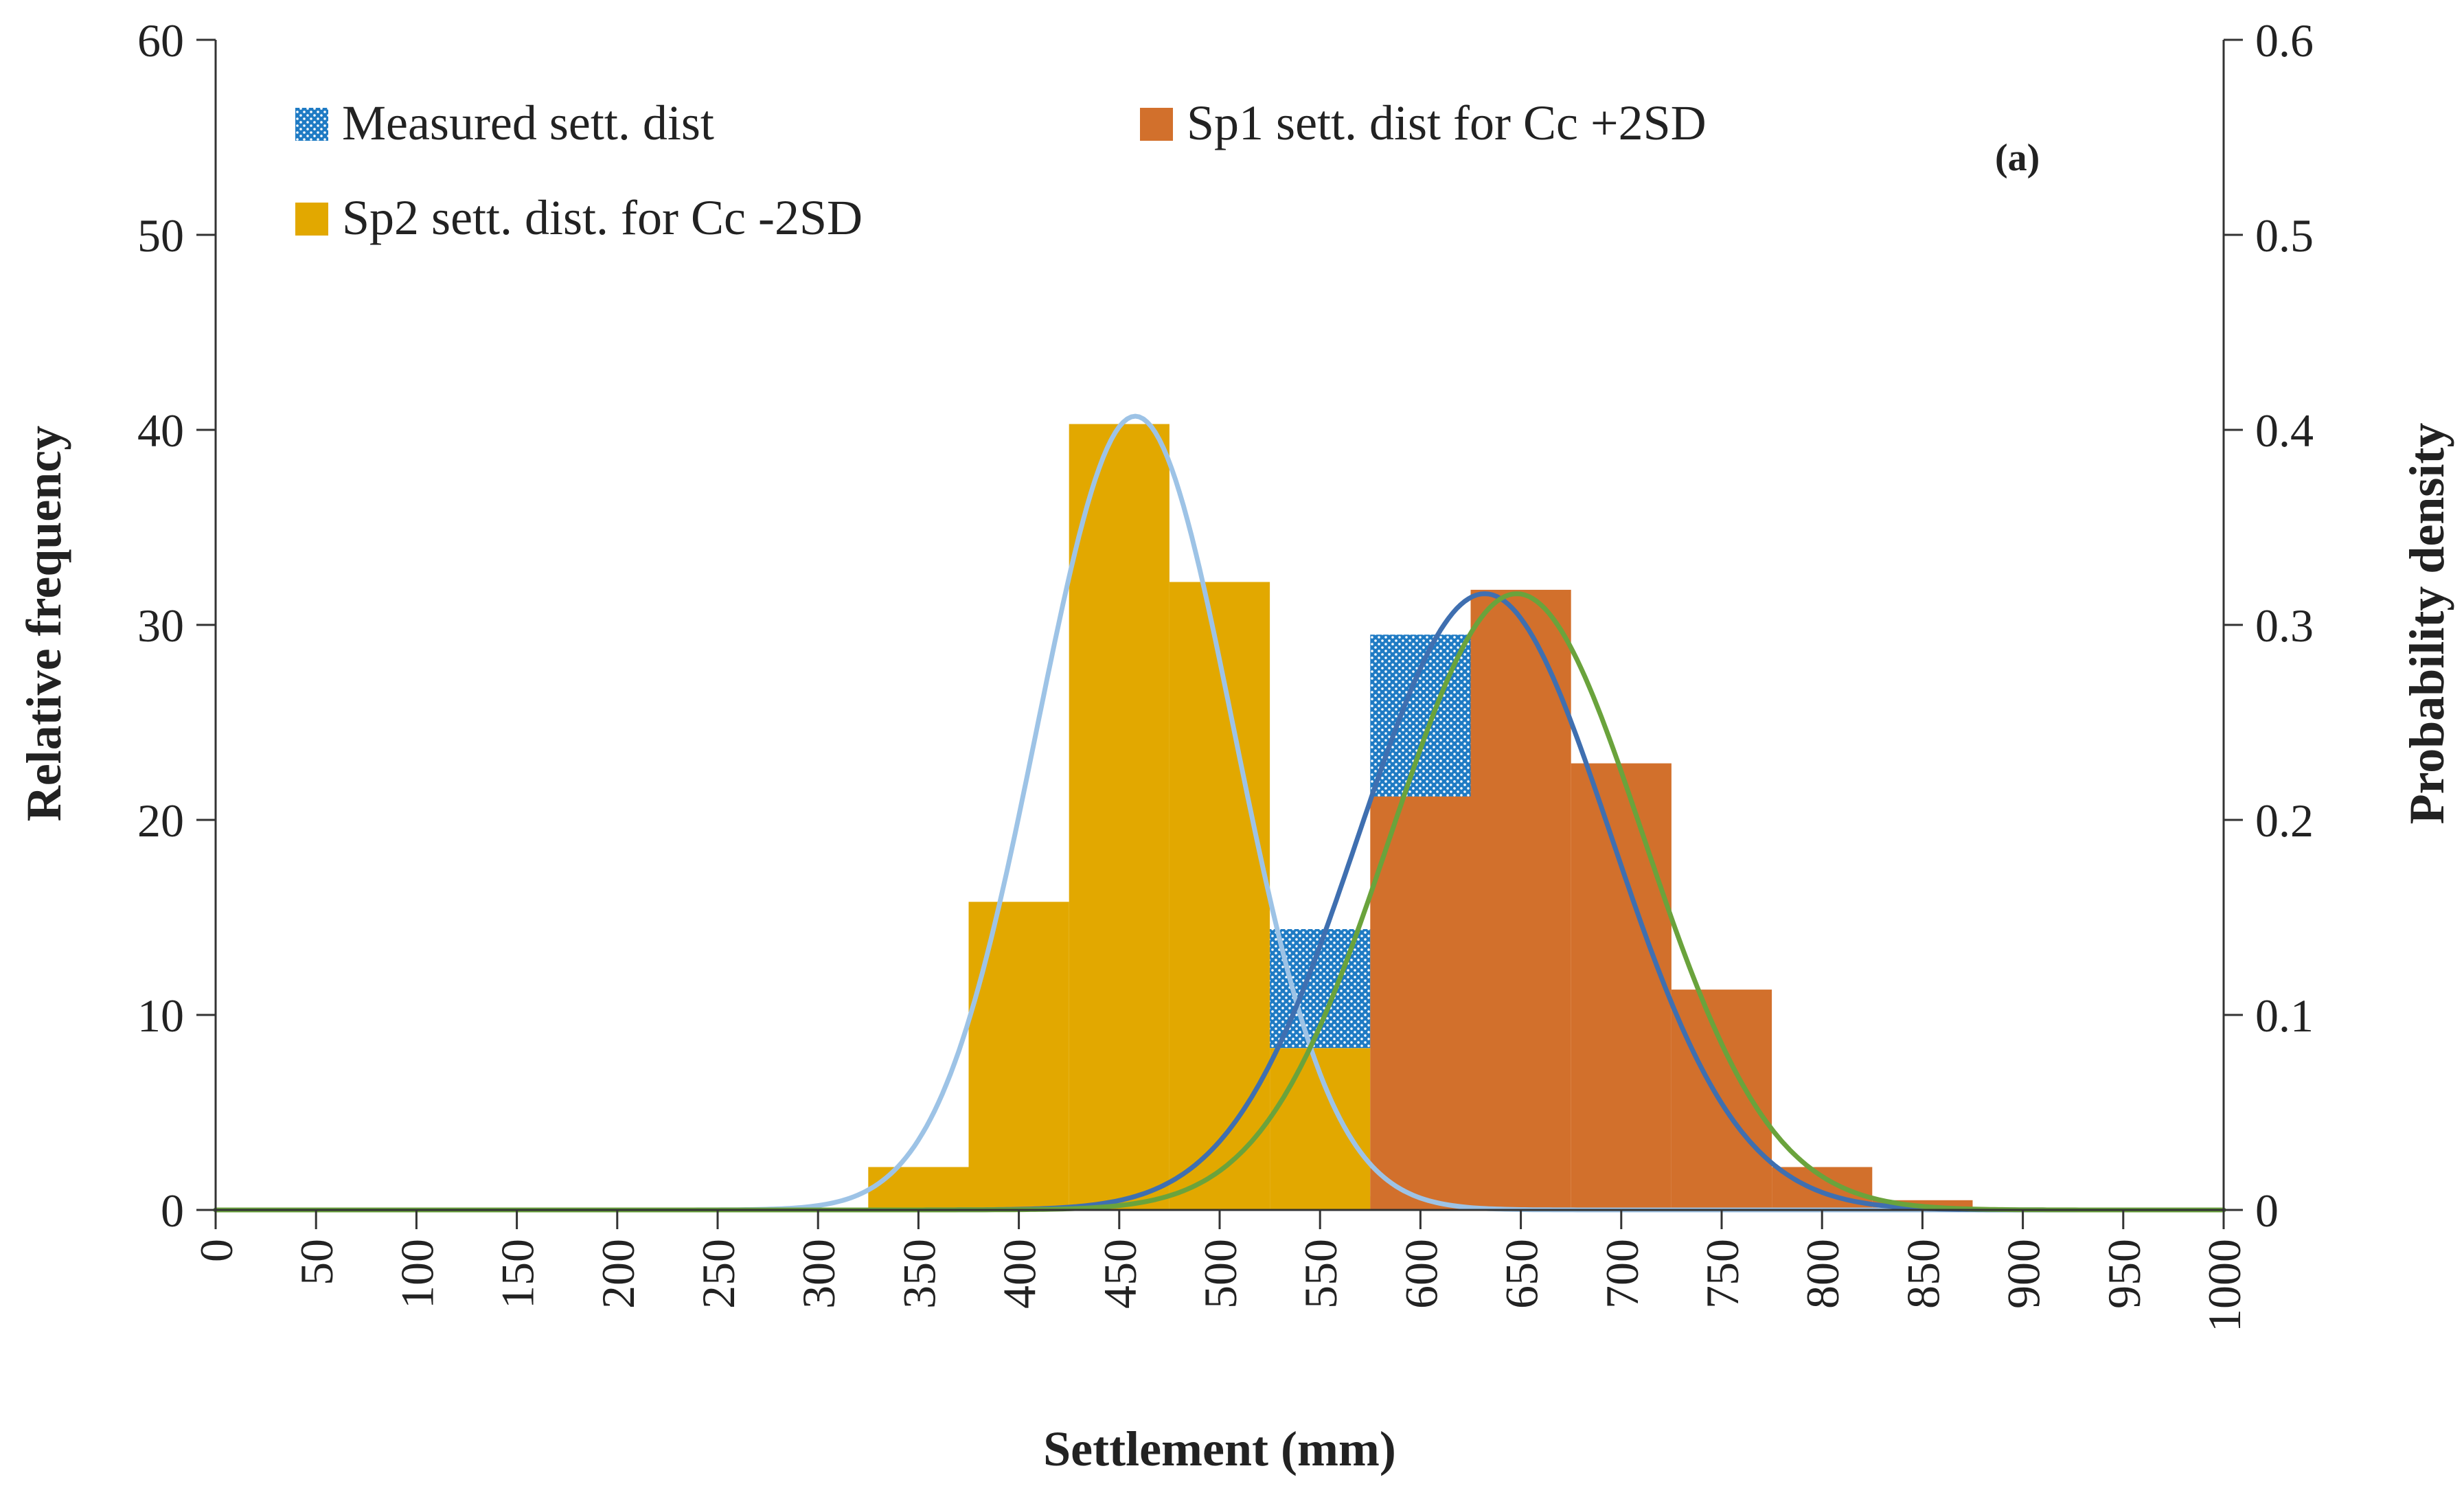  Describe the element at coordinates (718, 1274) in the screenshot. I see `x-tick-label: 250` at that location.